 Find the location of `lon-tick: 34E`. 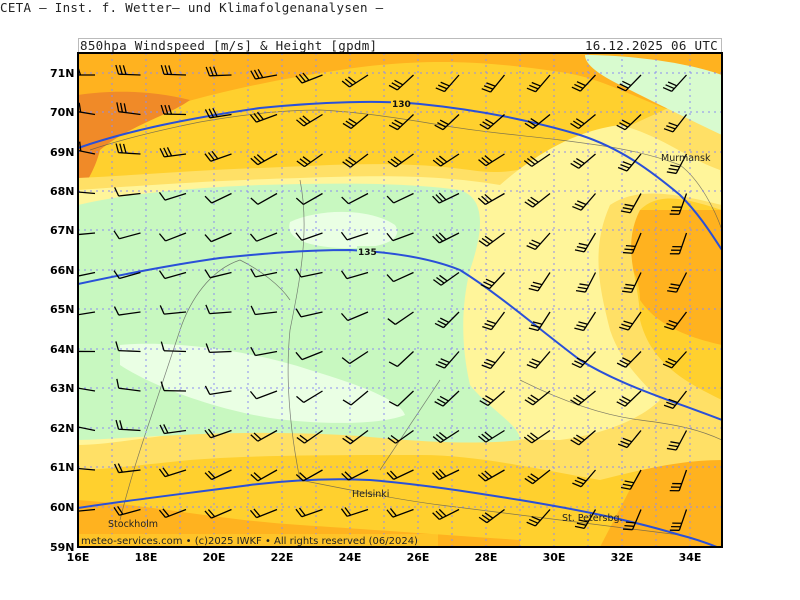

lon-tick: 34E is located at coordinates (690, 557).